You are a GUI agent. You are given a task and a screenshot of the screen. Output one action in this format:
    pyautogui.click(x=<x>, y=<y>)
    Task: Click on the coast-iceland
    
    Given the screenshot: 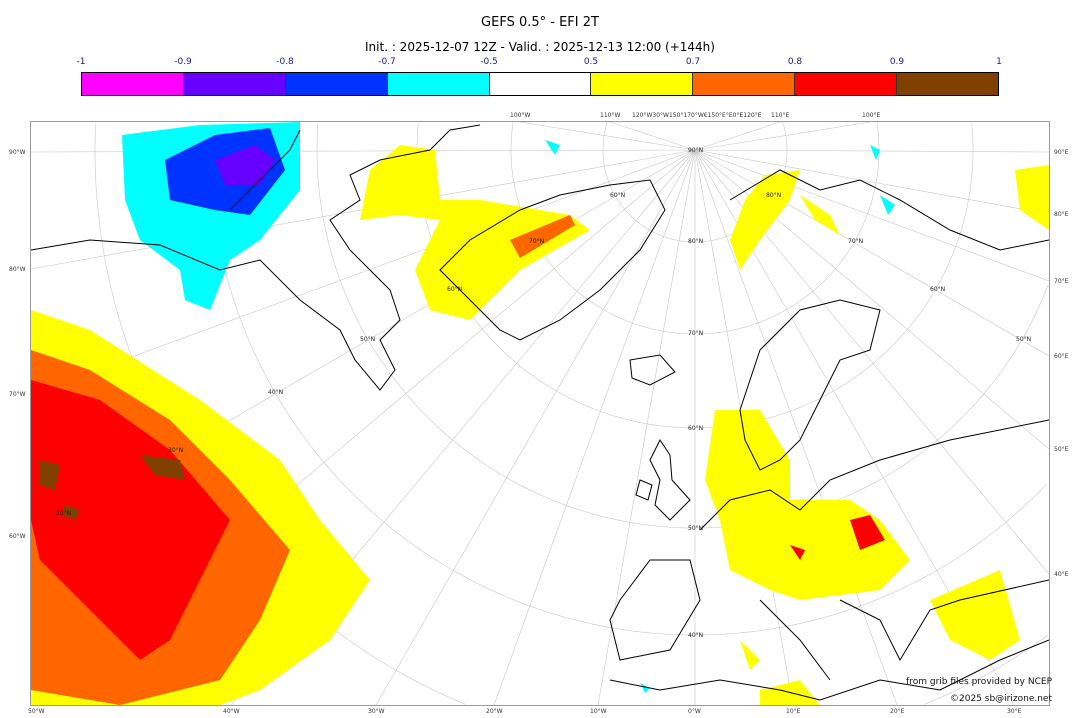 What is the action you would take?
    pyautogui.click(x=652, y=370)
    